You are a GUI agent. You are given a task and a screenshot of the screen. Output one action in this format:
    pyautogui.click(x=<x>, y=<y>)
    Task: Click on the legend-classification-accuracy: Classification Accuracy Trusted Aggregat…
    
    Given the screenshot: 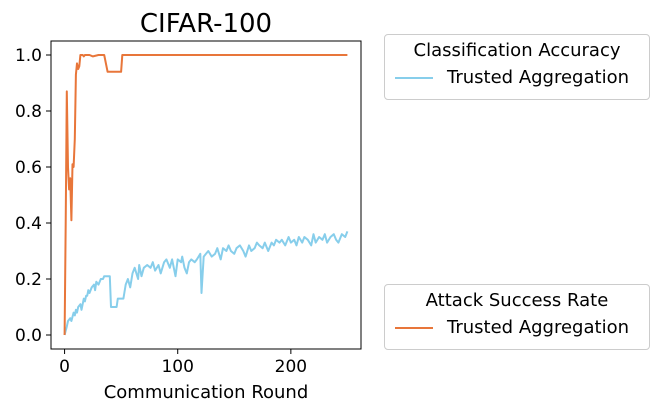 What is the action you would take?
    pyautogui.click(x=517, y=67)
    